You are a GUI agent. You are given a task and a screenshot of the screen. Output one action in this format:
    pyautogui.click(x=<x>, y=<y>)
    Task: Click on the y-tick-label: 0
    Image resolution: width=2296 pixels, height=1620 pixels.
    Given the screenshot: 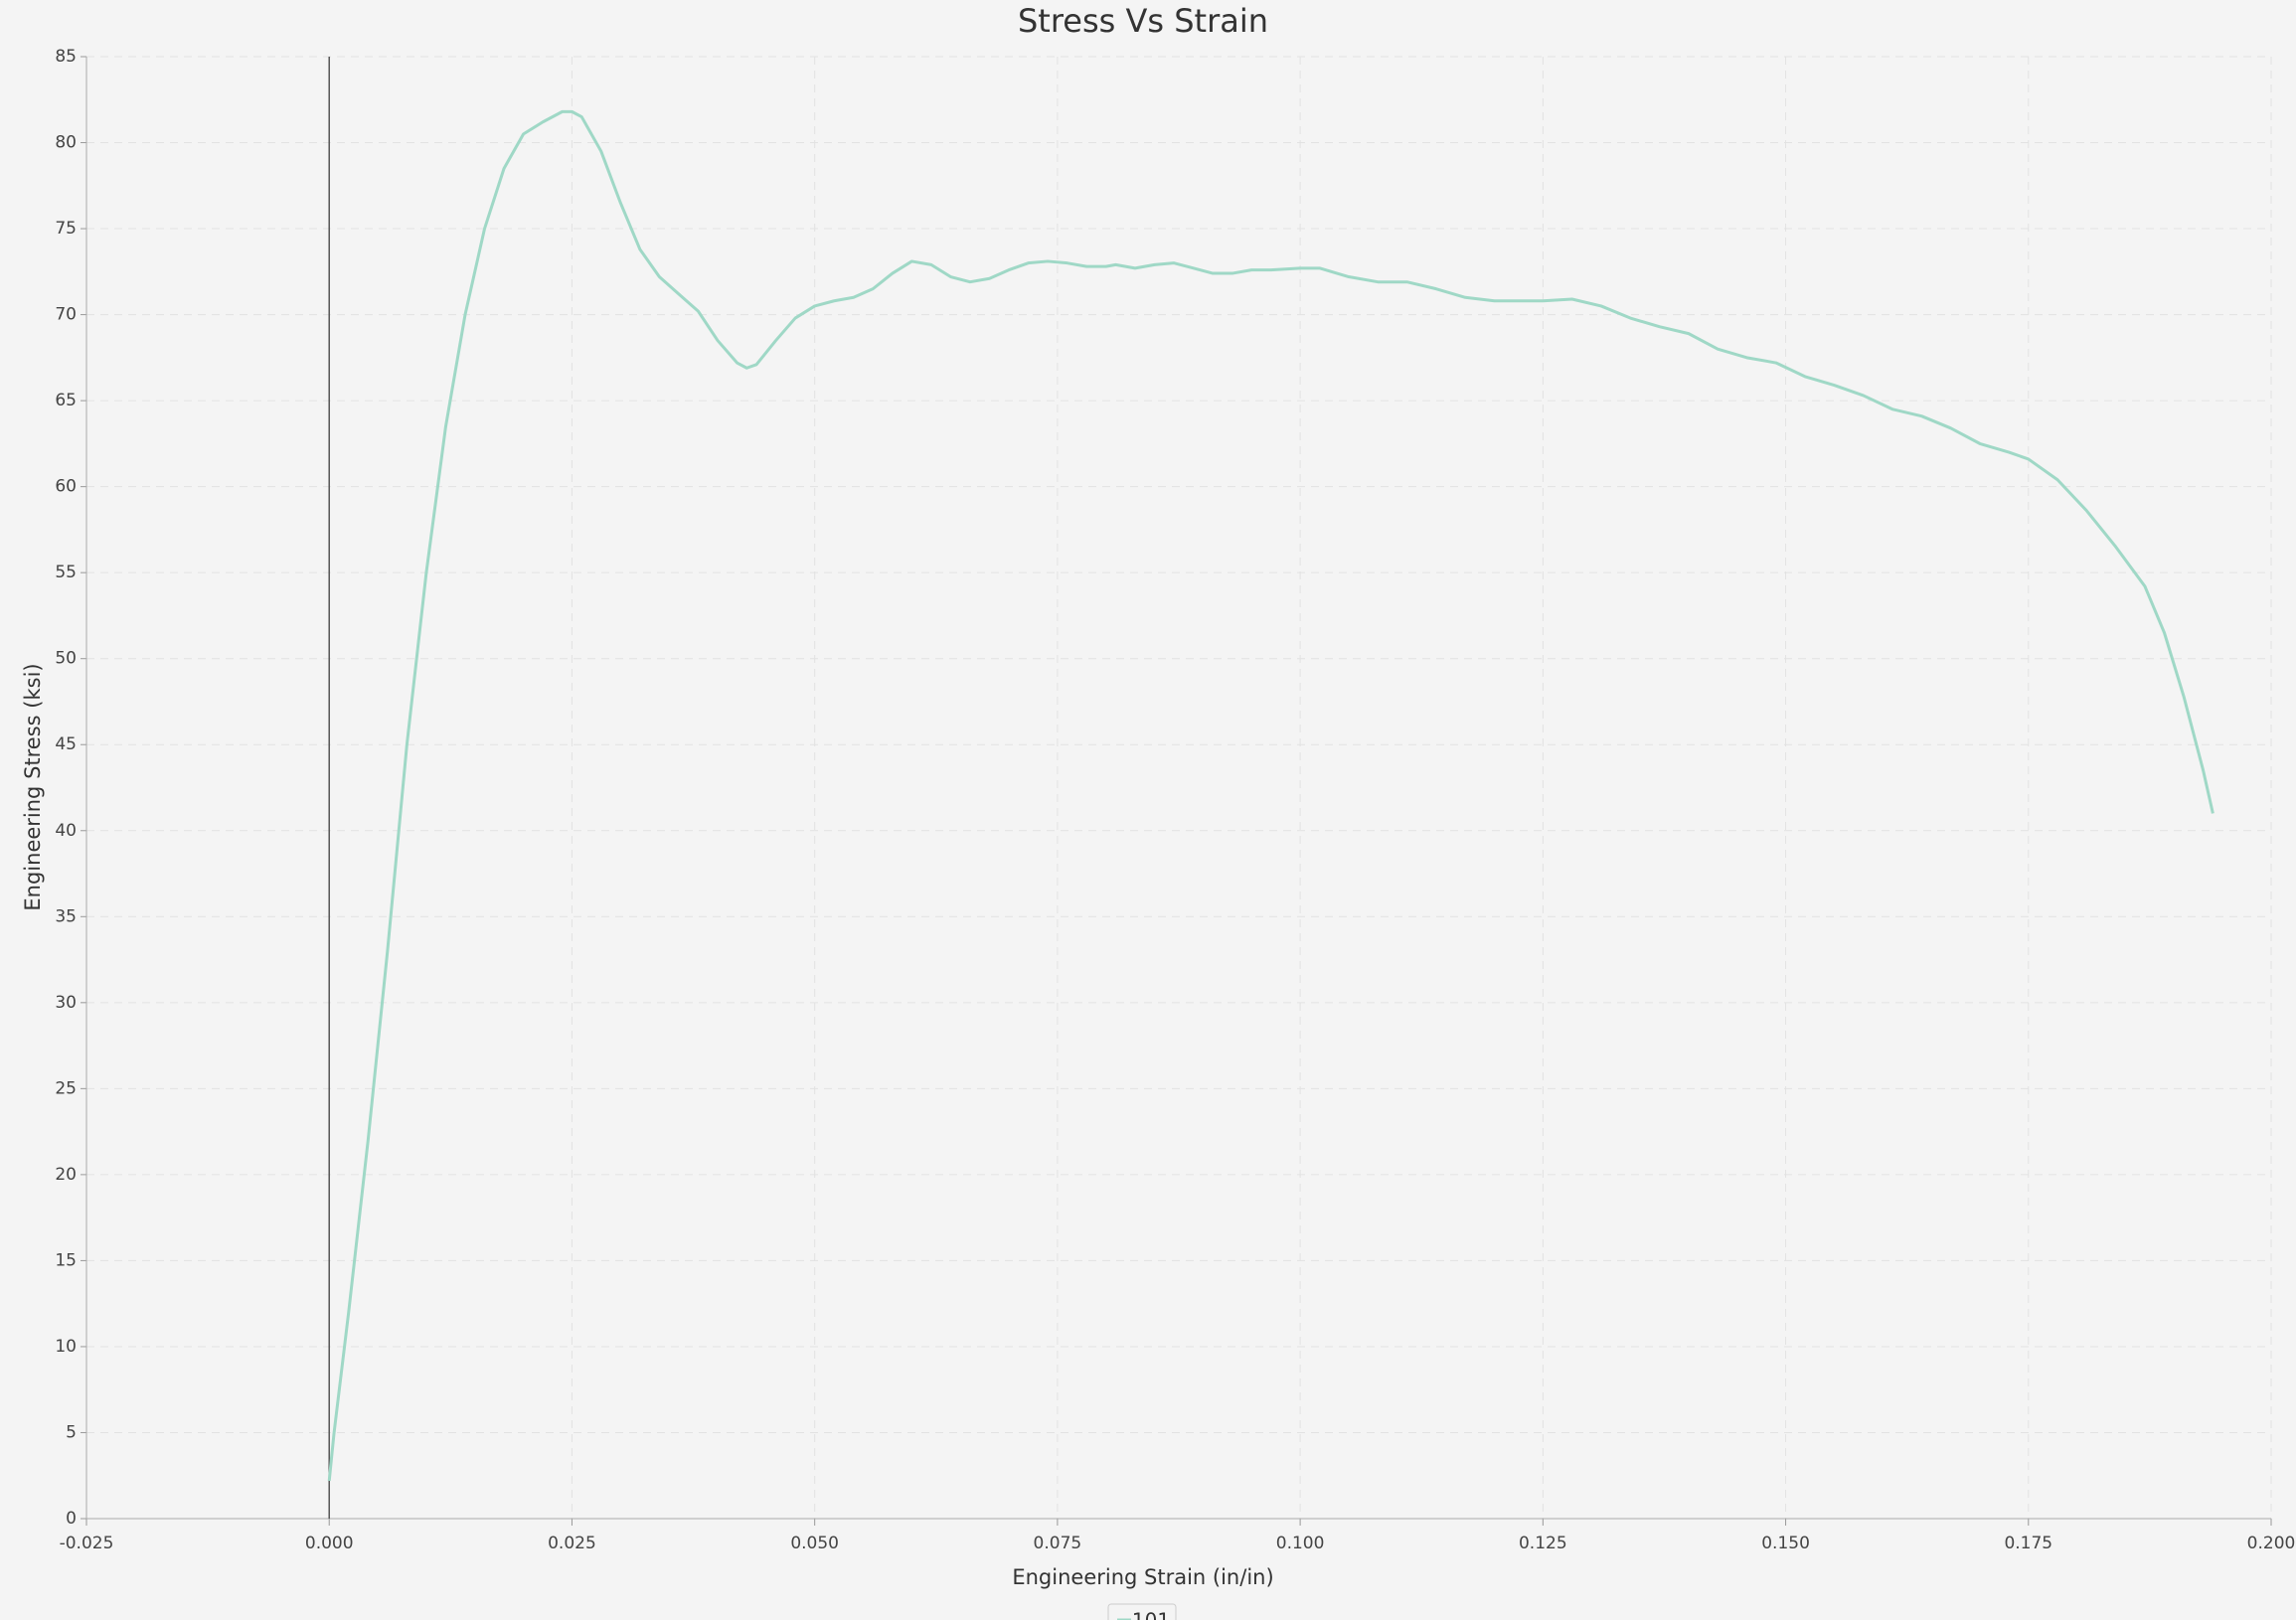 What is the action you would take?
    pyautogui.click(x=71, y=1519)
    